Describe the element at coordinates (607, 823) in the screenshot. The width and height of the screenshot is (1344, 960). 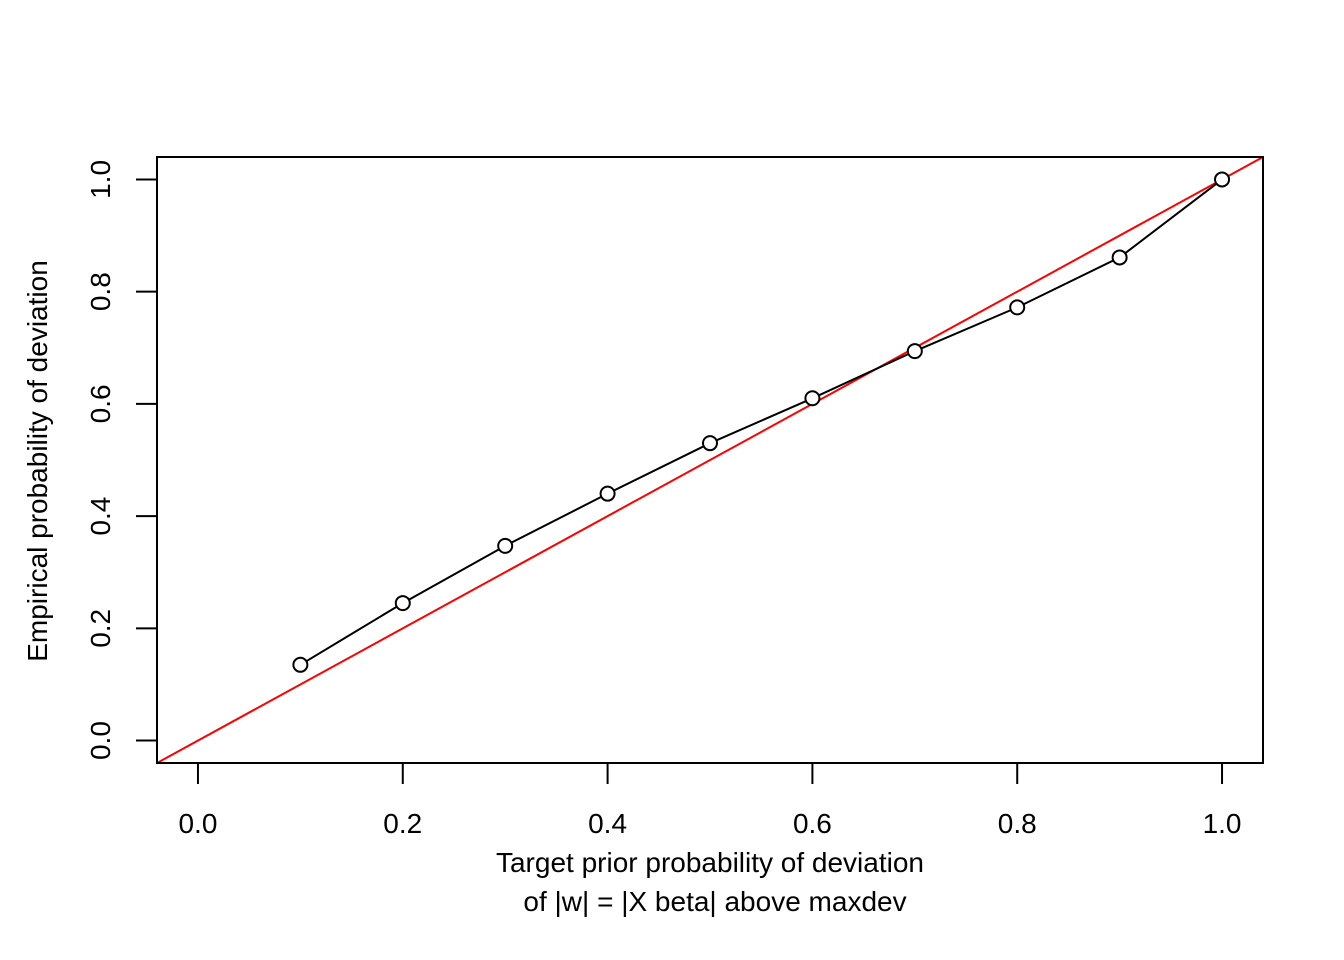
I see `x-tick-label: 0.4` at that location.